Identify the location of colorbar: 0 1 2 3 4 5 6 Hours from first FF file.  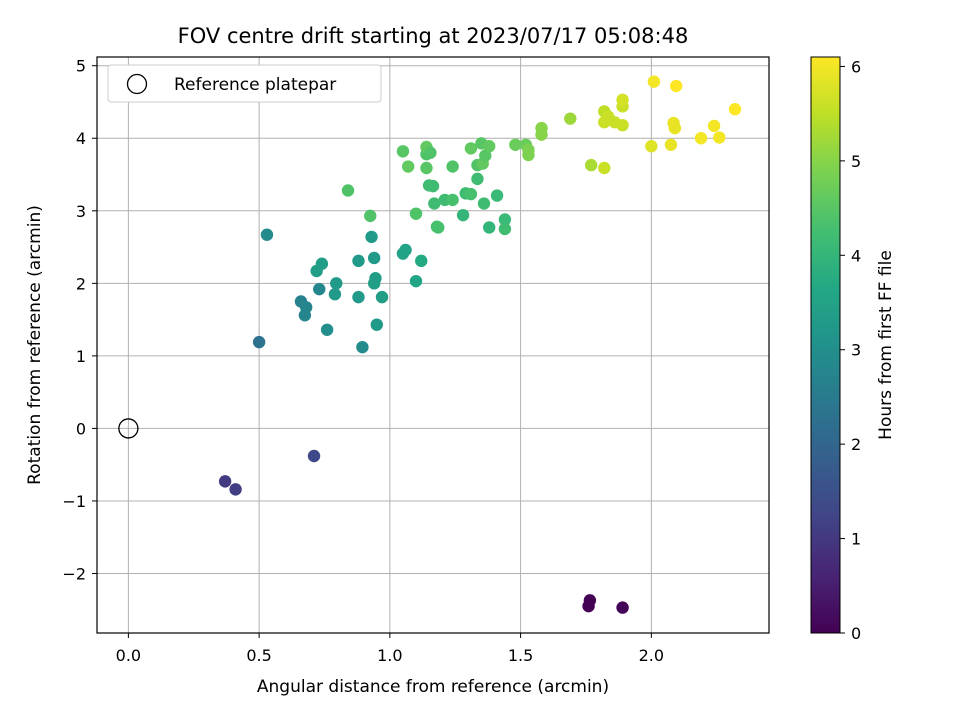
(853, 349).